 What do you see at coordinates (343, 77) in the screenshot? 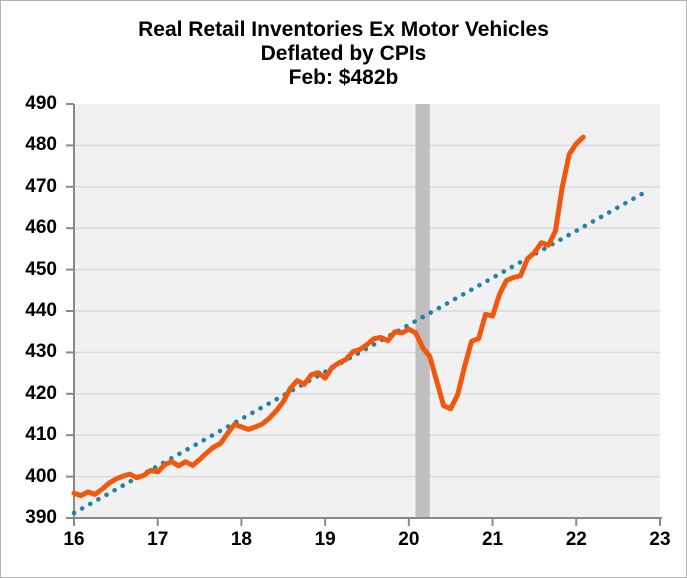
I see `chart-title-line-3: Feb: $482b` at bounding box center [343, 77].